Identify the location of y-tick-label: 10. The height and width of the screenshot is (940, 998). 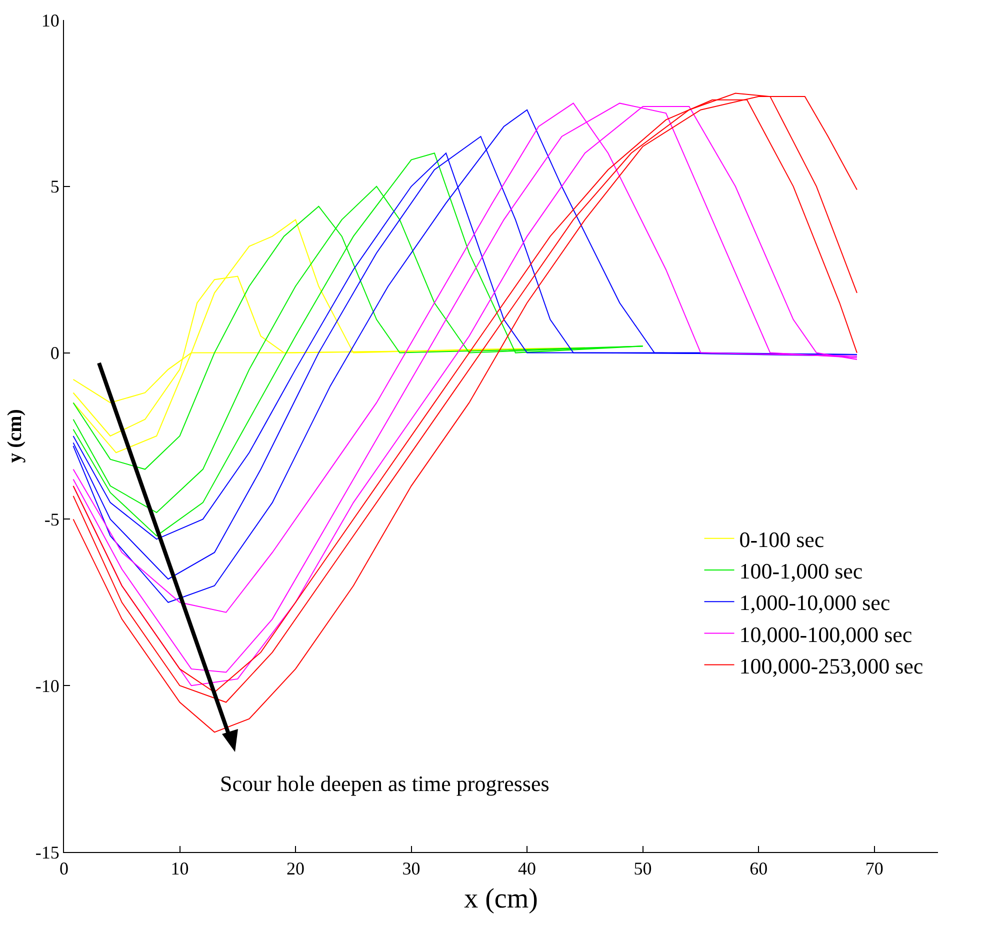
(50, 20).